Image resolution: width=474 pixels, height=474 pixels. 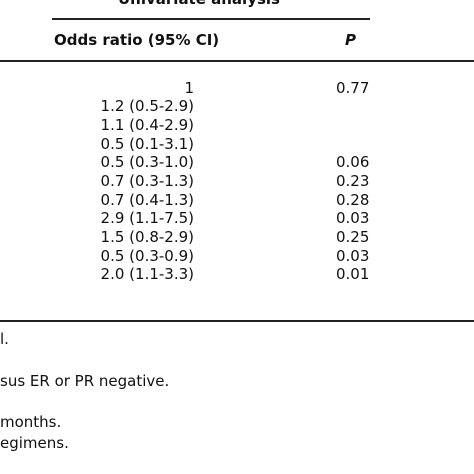 What do you see at coordinates (147, 162) in the screenshot?
I see `odds-ratio-cell: 0.5 (0.3-1.0)` at bounding box center [147, 162].